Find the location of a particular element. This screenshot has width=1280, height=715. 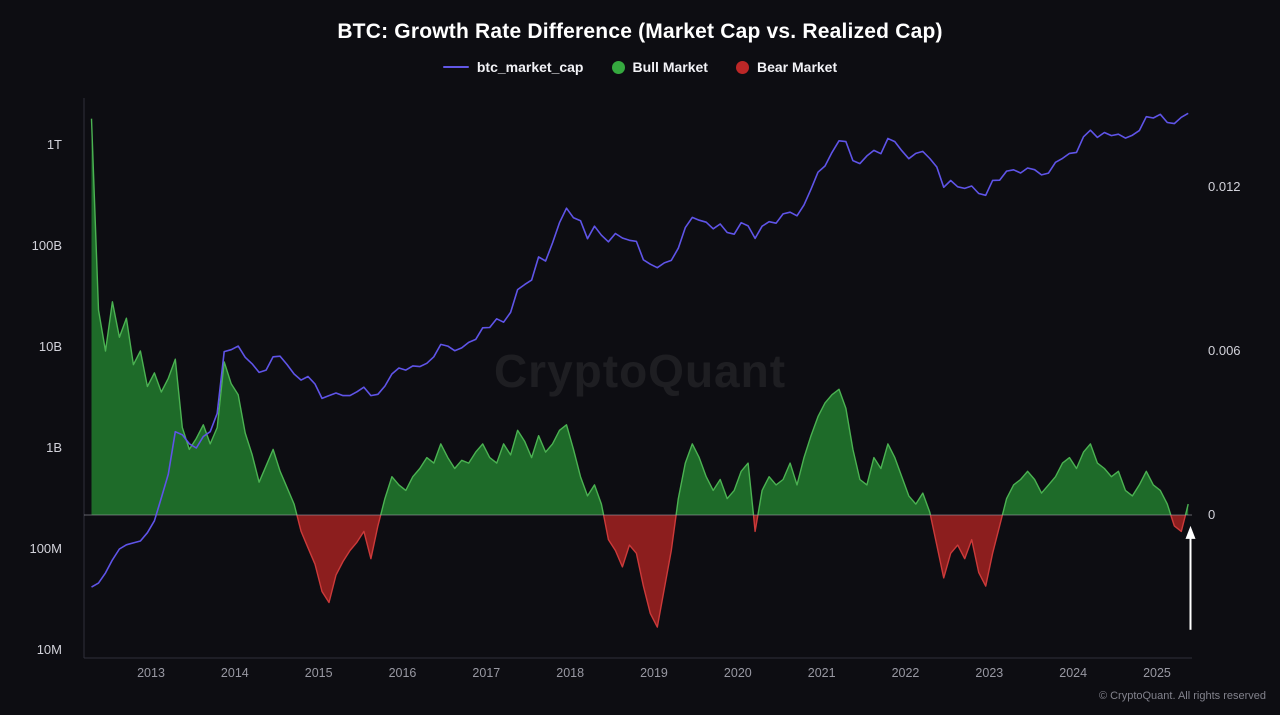

legend-item-bear-market: Bear Market is located at coordinates (786, 67).